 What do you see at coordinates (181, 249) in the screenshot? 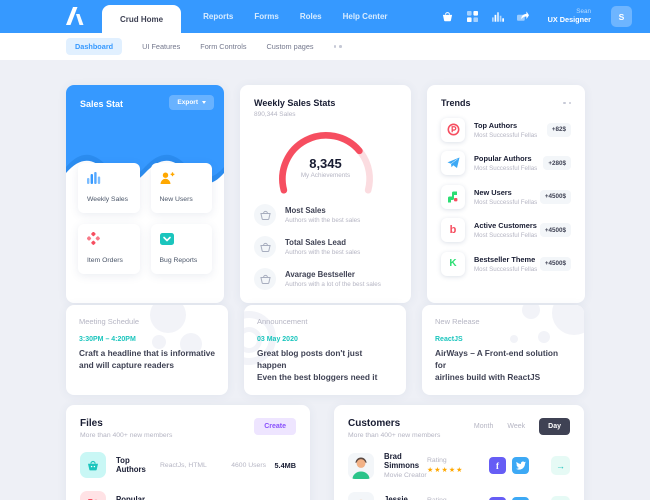
I see `tile-bug-reports: Bug Reports` at bounding box center [181, 249].